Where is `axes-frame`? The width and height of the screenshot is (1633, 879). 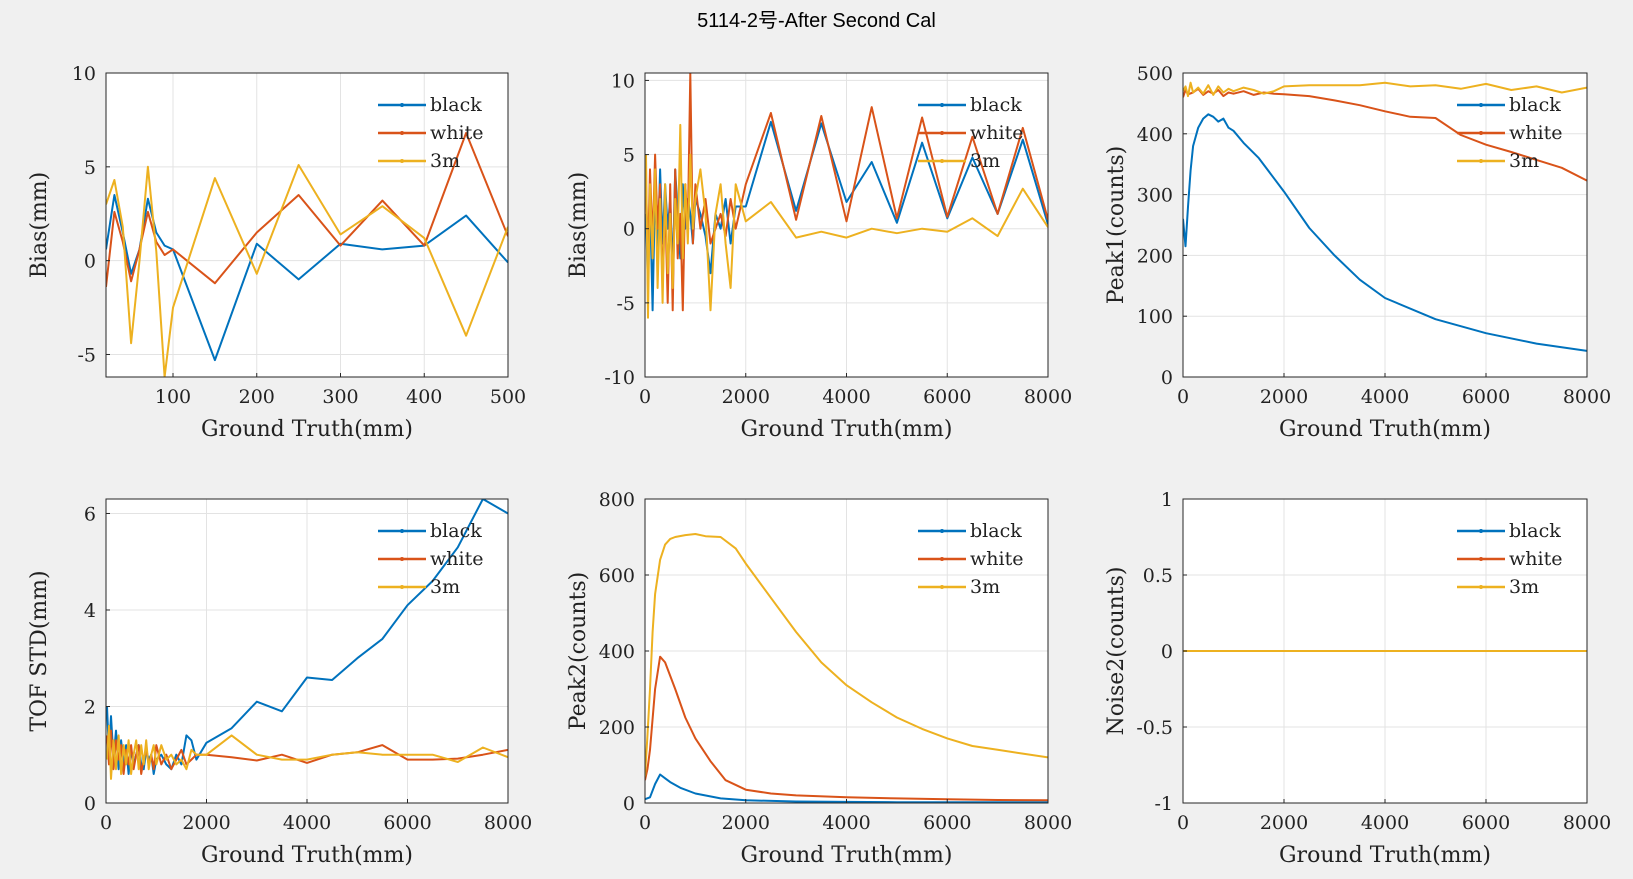 axes-frame is located at coordinates (307, 225).